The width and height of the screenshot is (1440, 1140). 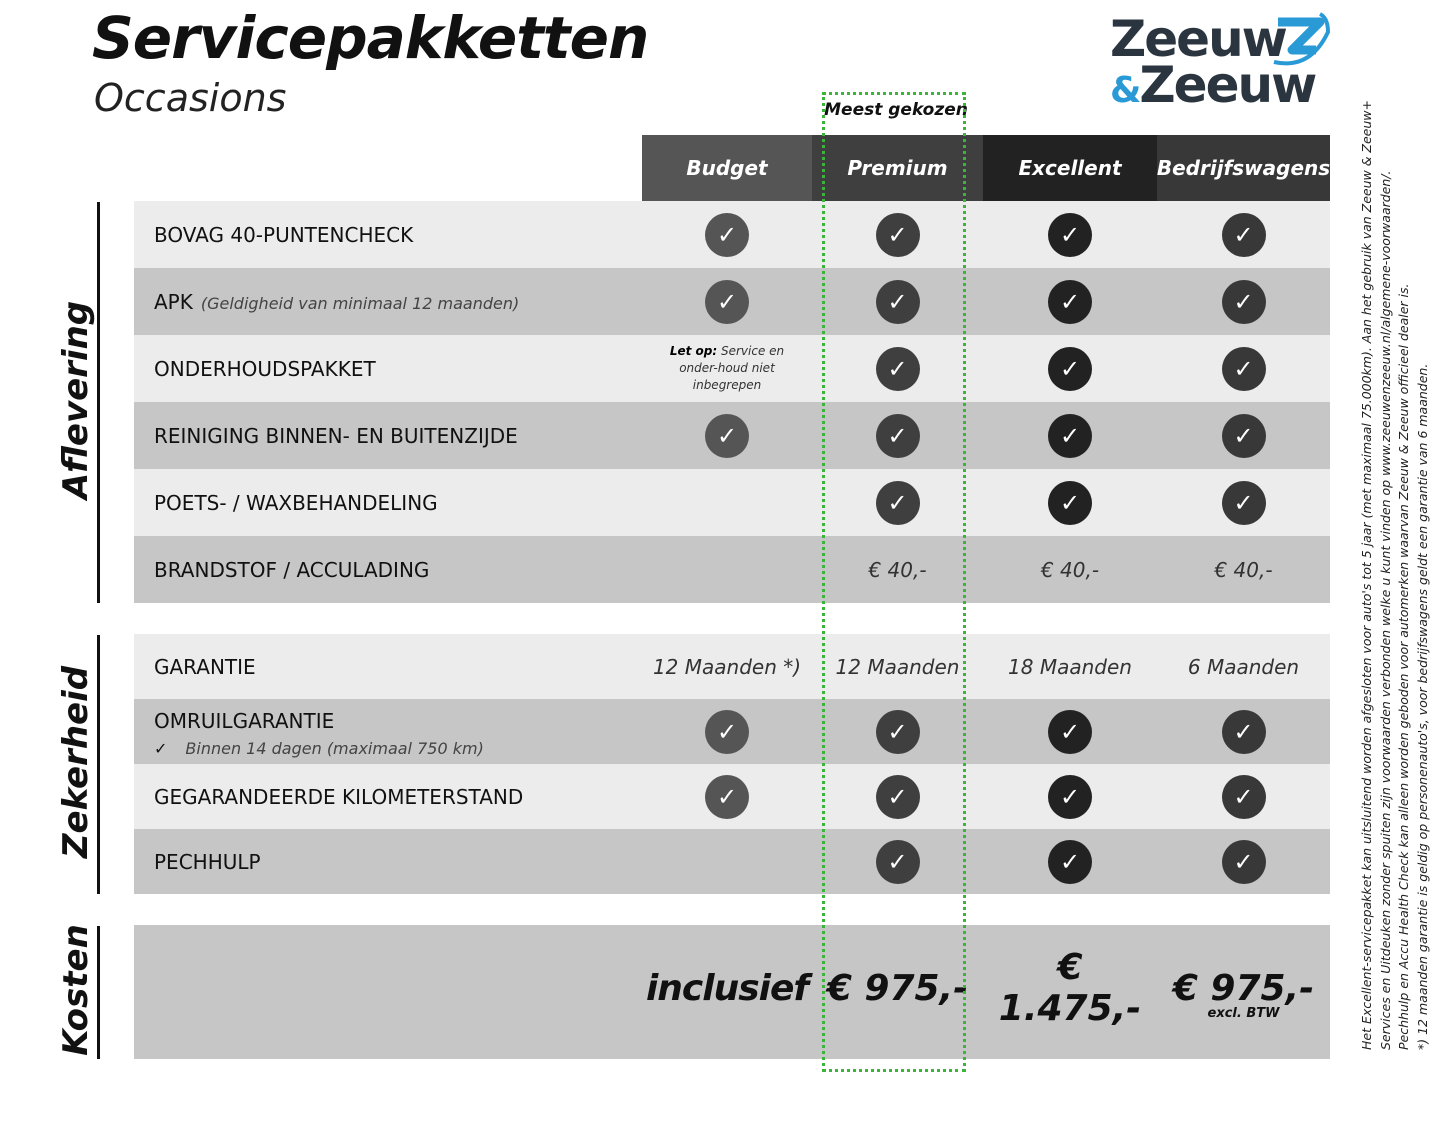 What do you see at coordinates (319, 721) in the screenshot?
I see `row-title: OMRUILGARANTIE` at bounding box center [319, 721].